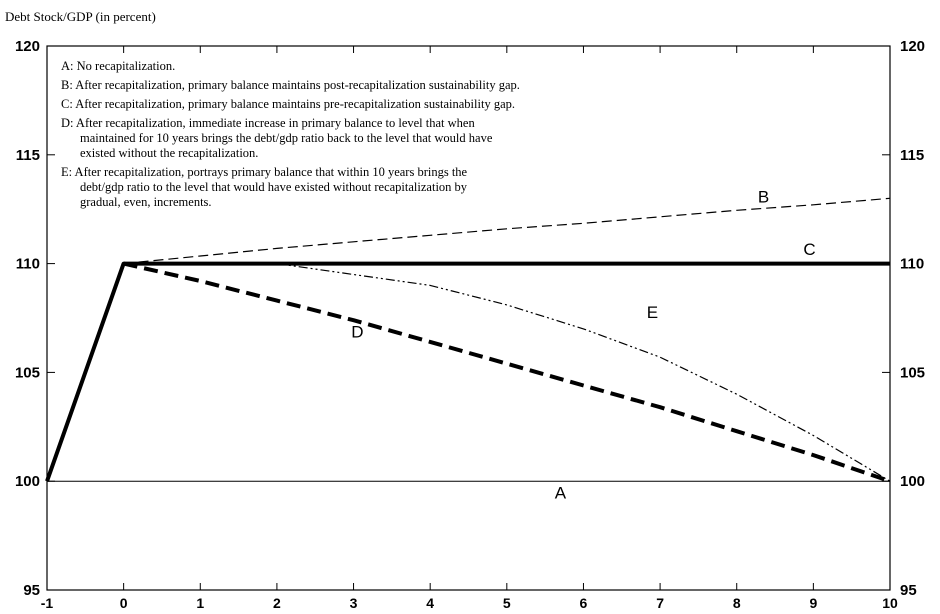 The height and width of the screenshot is (614, 940). What do you see at coordinates (169, 153) in the screenshot?
I see `legend-line: existed without the recapitalization.` at bounding box center [169, 153].